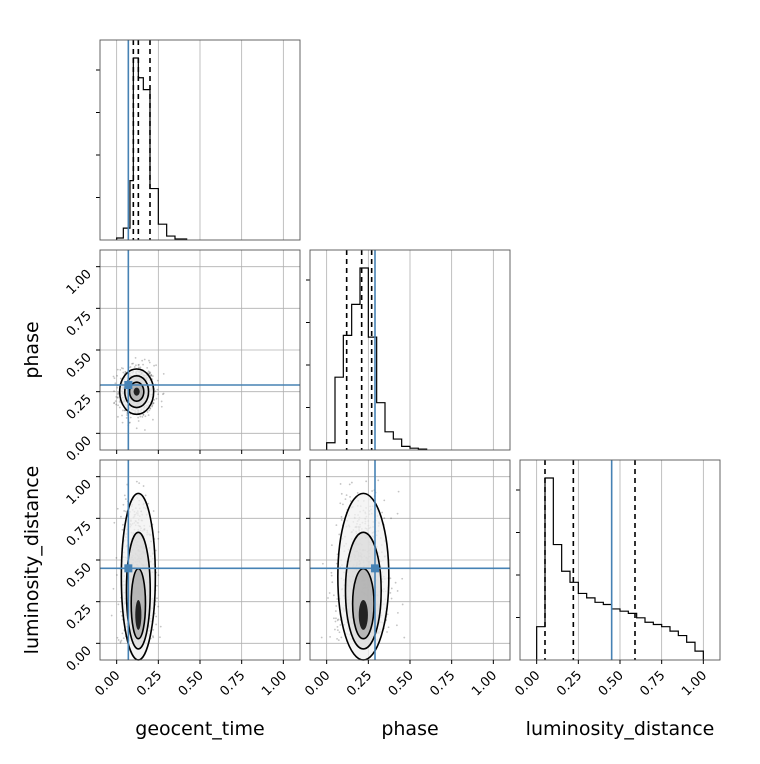 The image size is (760, 764). What do you see at coordinates (200, 560) in the screenshot?
I see `density-panel-geocent_time-luminosity_distance` at bounding box center [200, 560].